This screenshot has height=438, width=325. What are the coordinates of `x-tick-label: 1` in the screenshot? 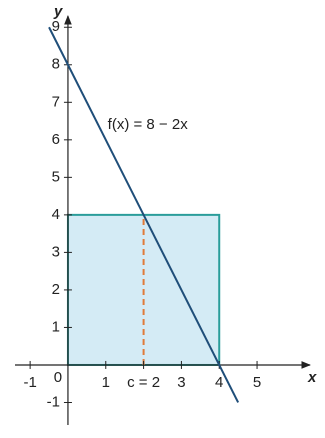 It's located at (106, 382).